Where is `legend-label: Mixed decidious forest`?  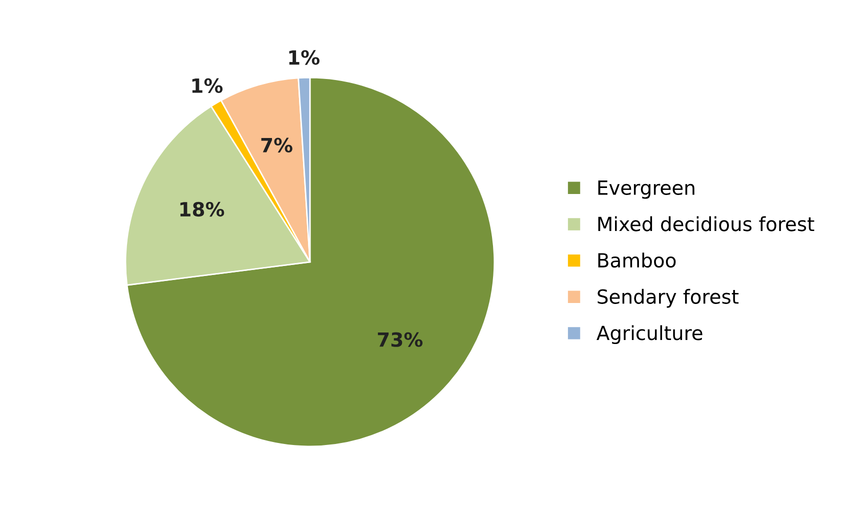 legend-label: Mixed decidious forest is located at coordinates (706, 224).